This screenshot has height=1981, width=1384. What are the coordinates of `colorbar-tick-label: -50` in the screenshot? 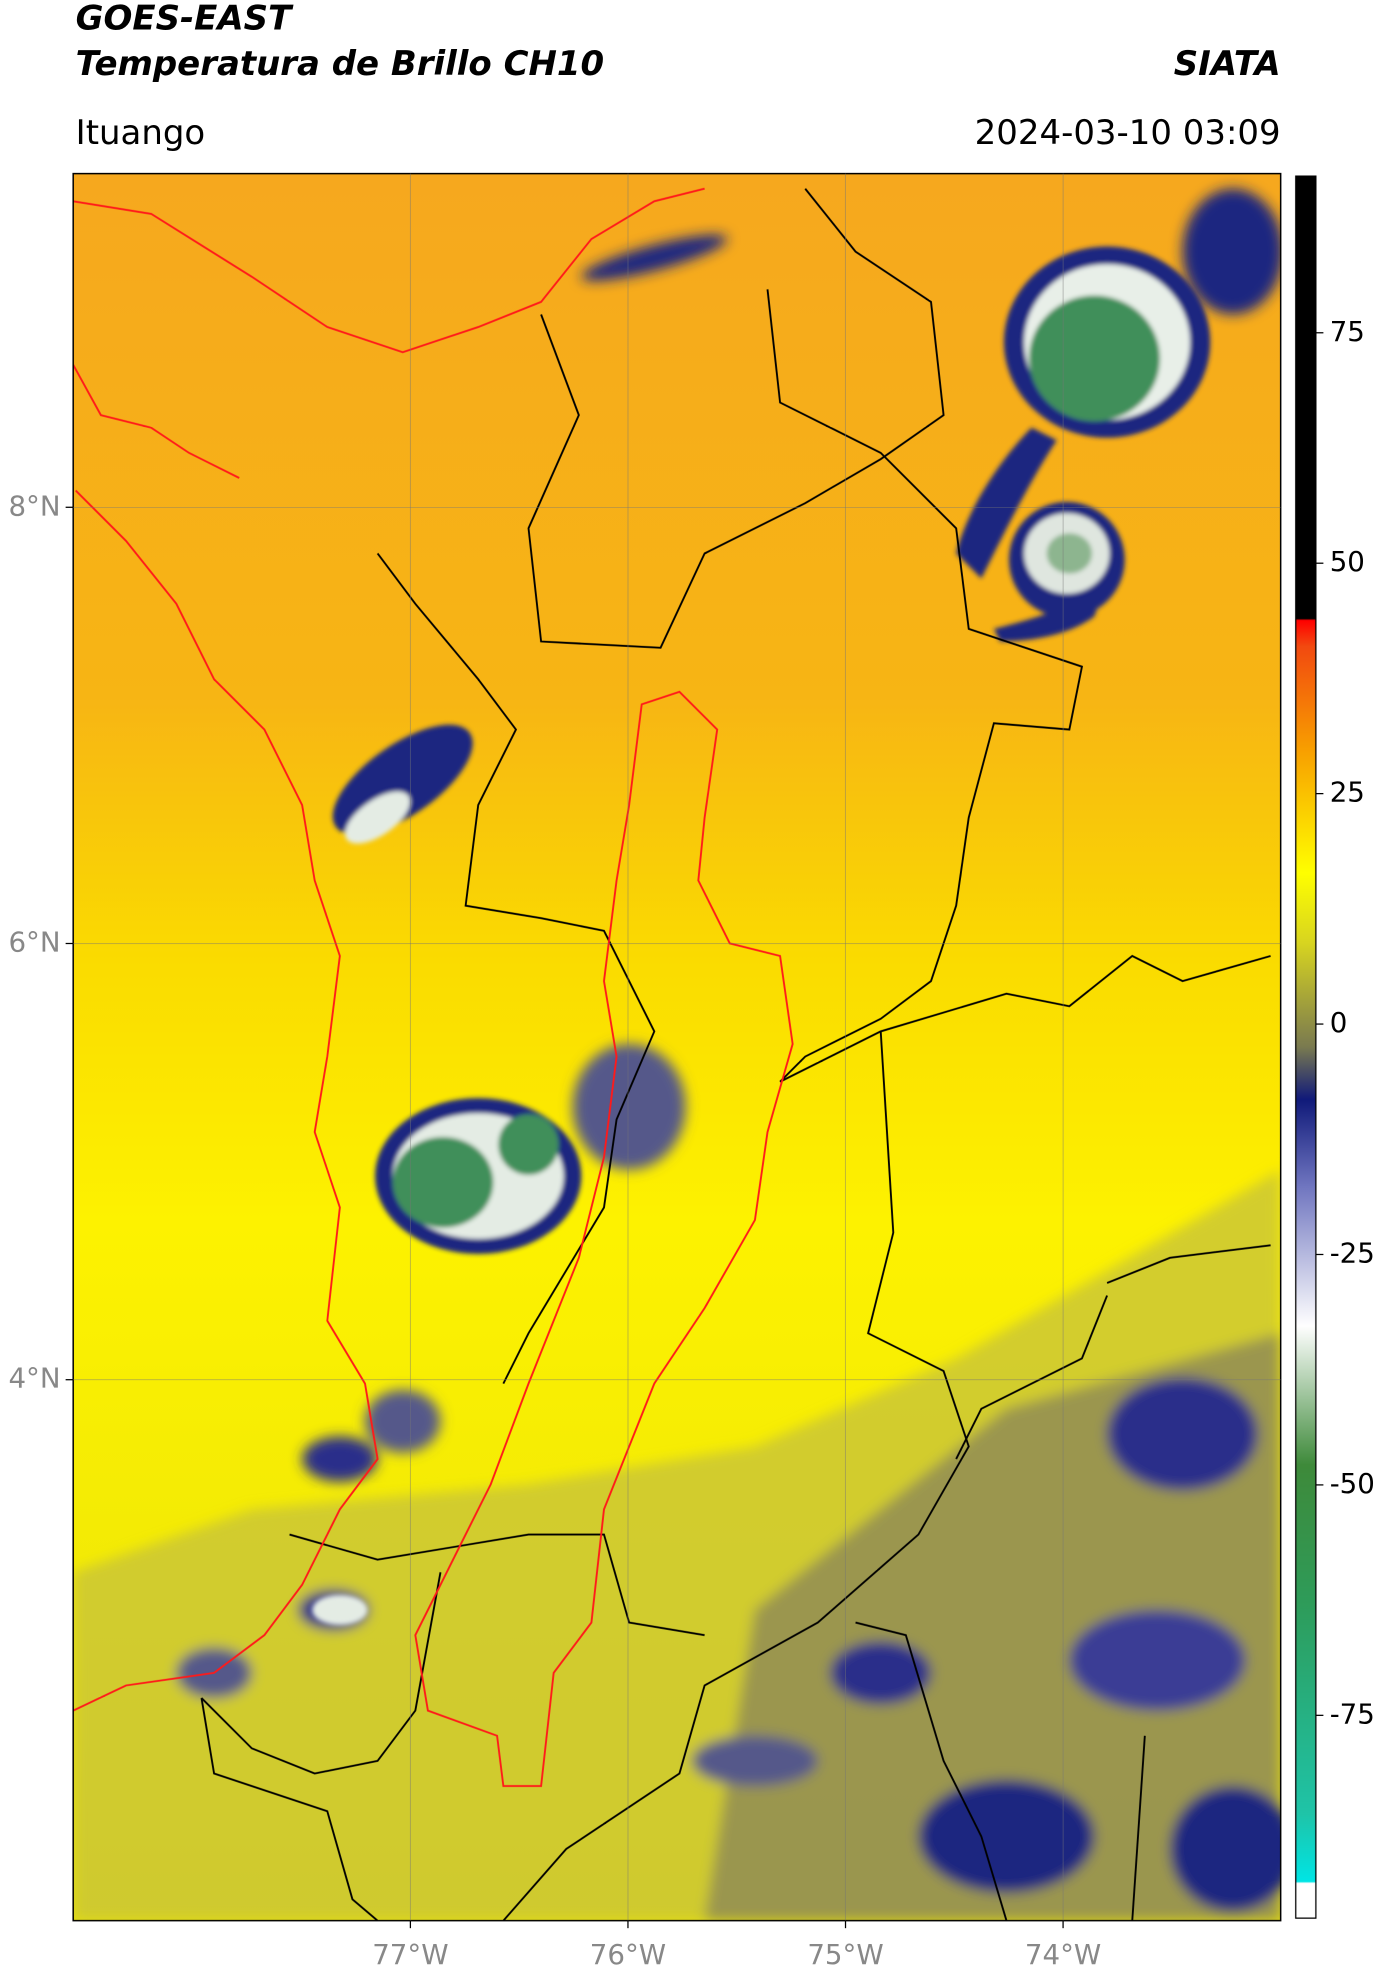 It's located at (1352, 1483).